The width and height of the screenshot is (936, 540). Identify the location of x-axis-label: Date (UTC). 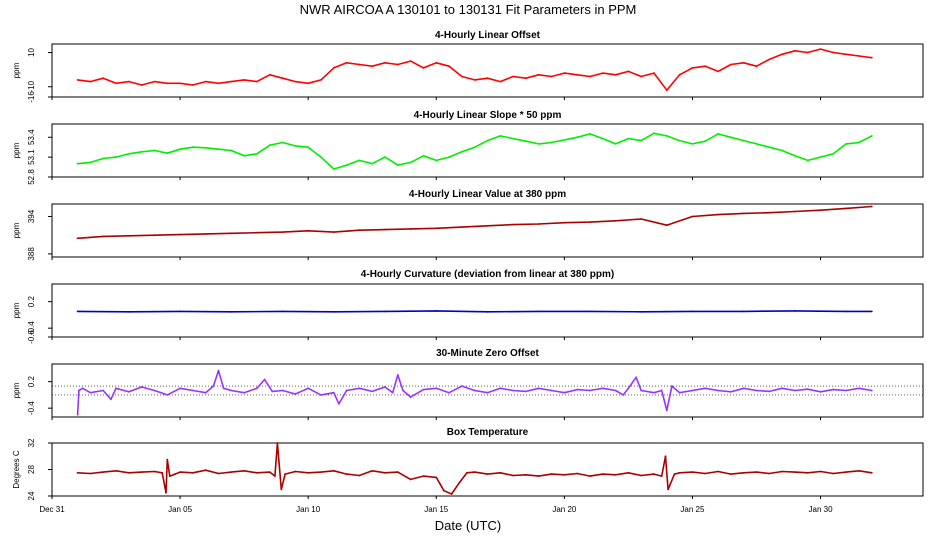
(468, 525).